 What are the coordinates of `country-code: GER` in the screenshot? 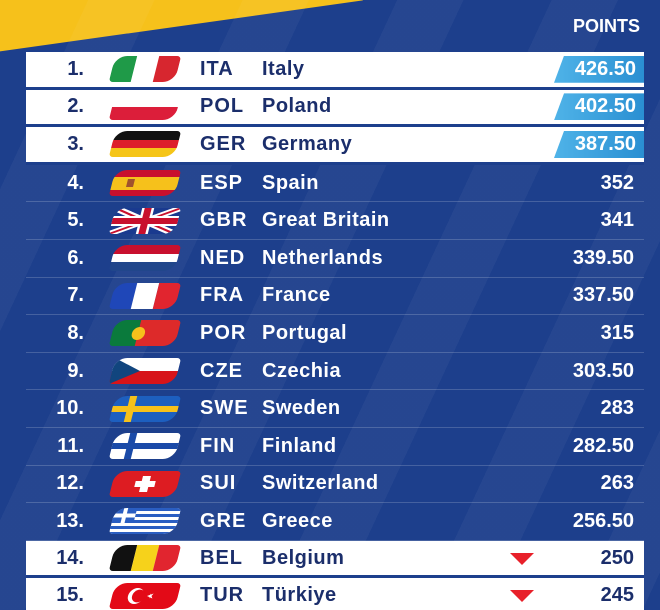 It's located at (223, 143).